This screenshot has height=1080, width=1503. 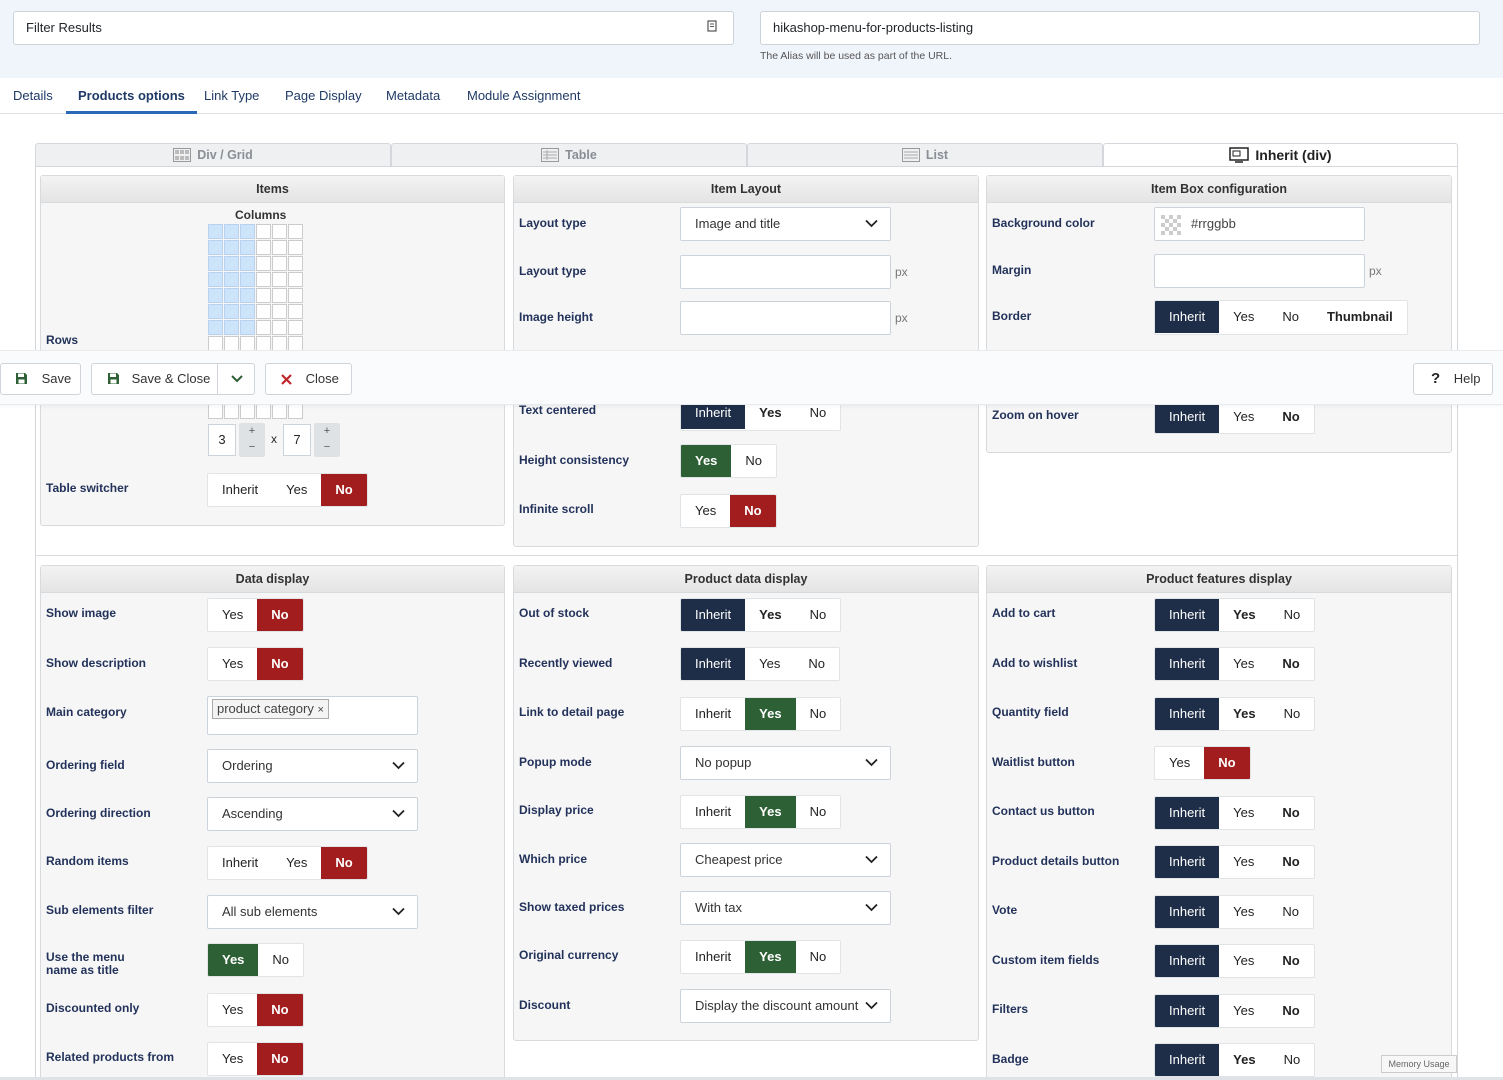 What do you see at coordinates (131, 96) in the screenshot?
I see `tab-products-options: Products options` at bounding box center [131, 96].